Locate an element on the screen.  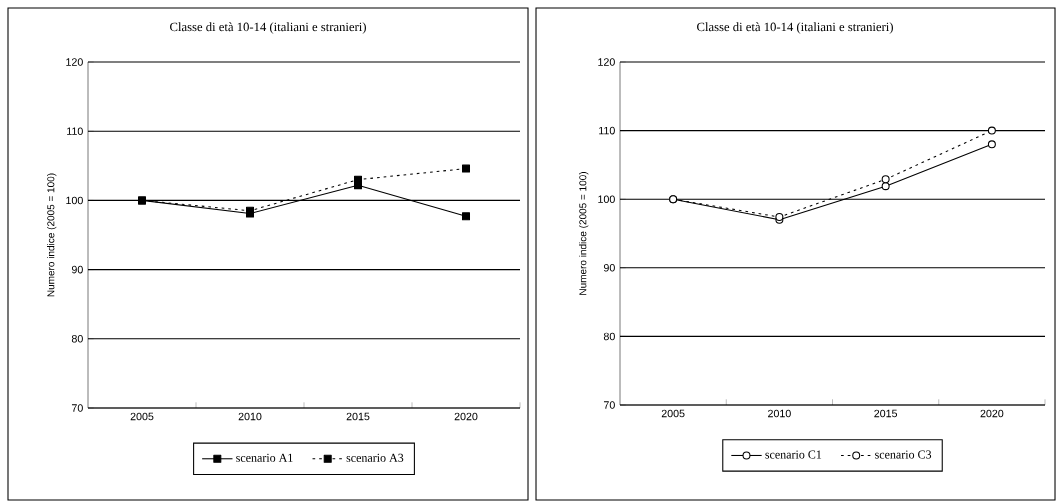
legend-label: scenario A3 is located at coordinates (375, 457).